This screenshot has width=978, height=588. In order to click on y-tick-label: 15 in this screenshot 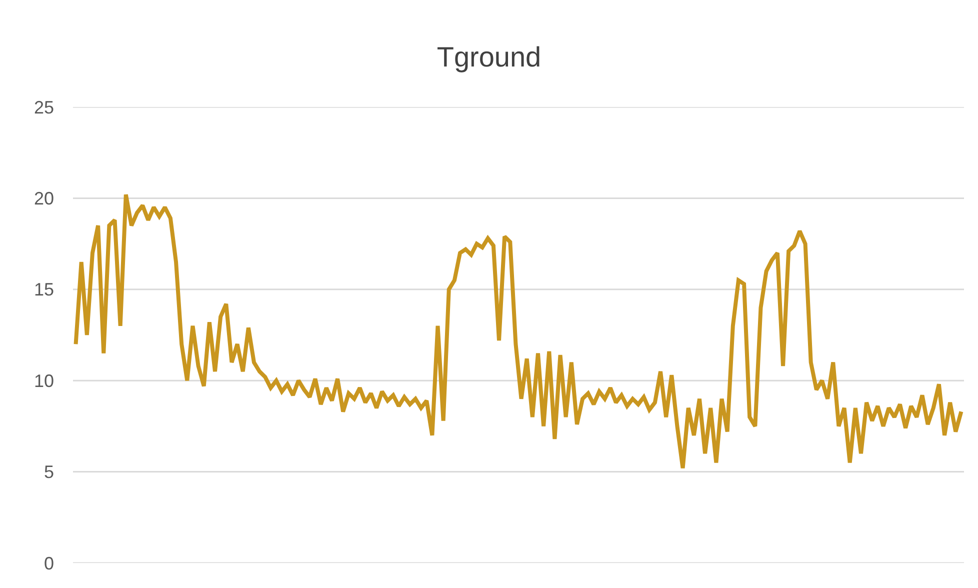, I will do `click(44, 290)`.